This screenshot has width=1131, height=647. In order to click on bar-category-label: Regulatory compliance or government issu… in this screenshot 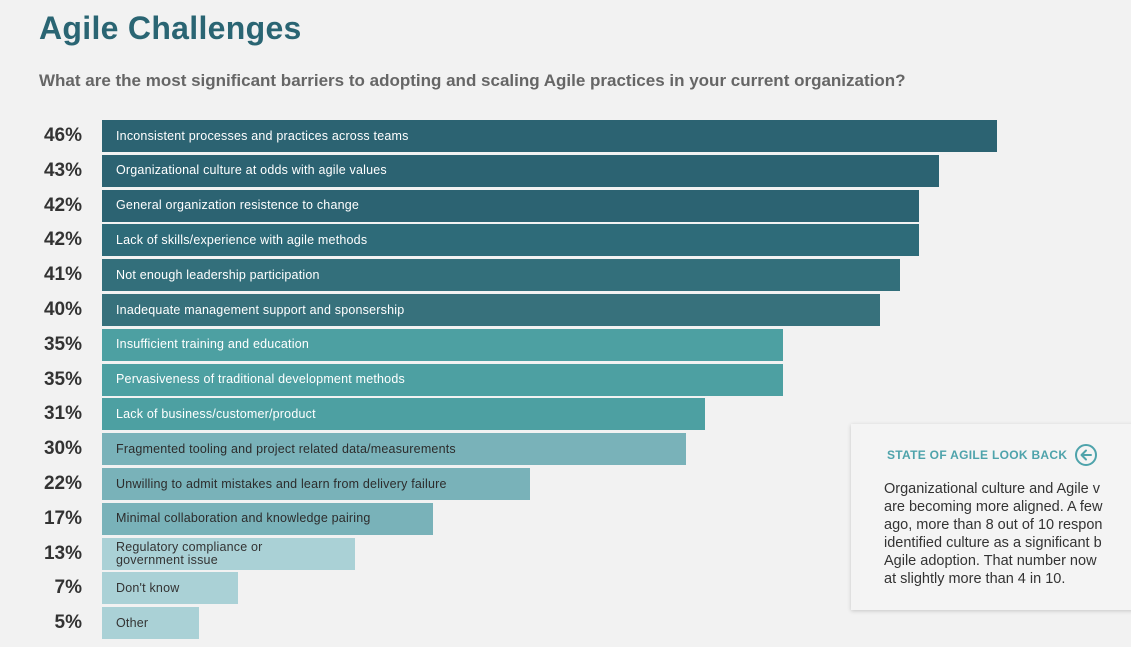, I will do `click(189, 553)`.